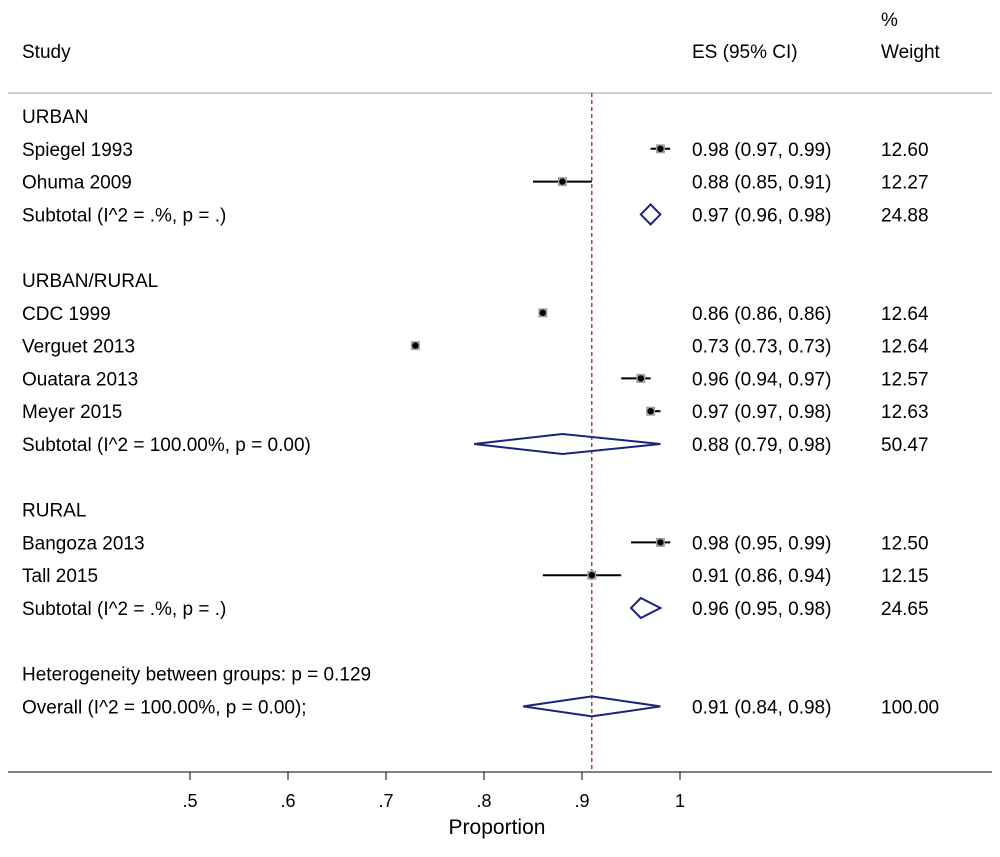 The height and width of the screenshot is (857, 1000). What do you see at coordinates (77, 150) in the screenshot?
I see `row-label: Spiegel 1993` at bounding box center [77, 150].